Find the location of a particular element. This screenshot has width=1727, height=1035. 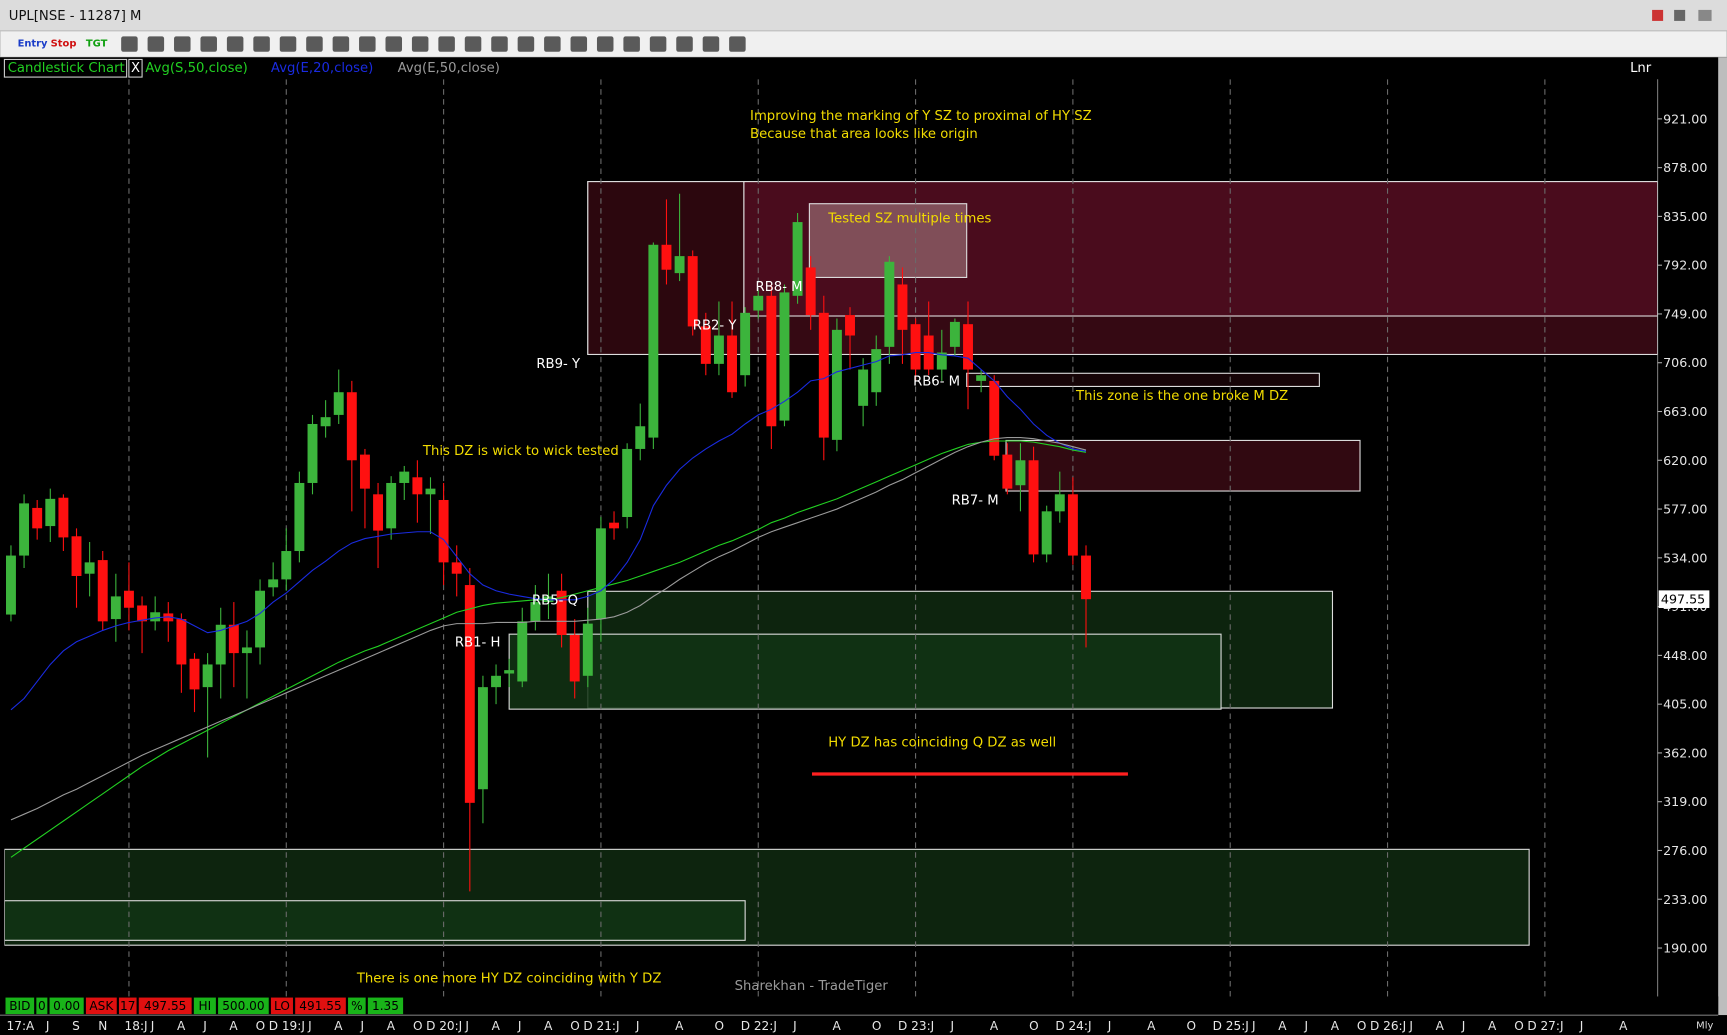

status-text: 500.00 is located at coordinates (243, 1006).